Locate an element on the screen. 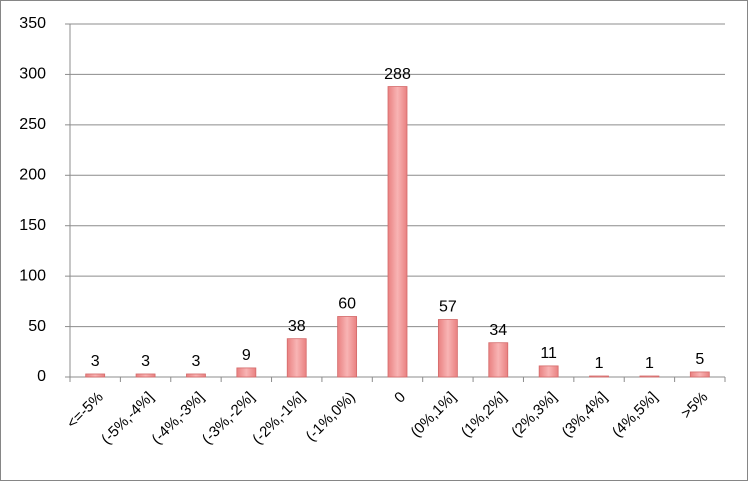 Image resolution: width=748 pixels, height=481 pixels. data-label: 11 is located at coordinates (548, 353).